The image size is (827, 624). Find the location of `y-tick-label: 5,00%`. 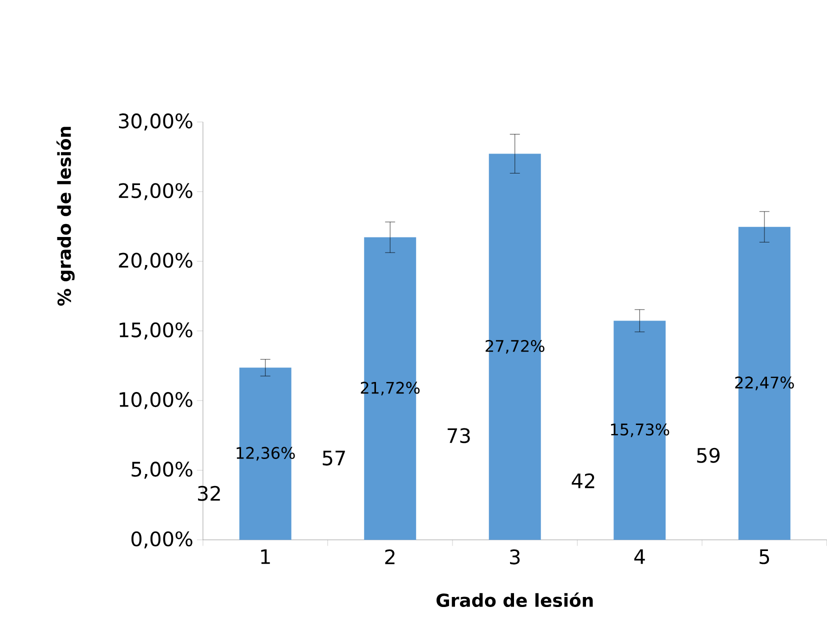

y-tick-label: 5,00% is located at coordinates (162, 470).